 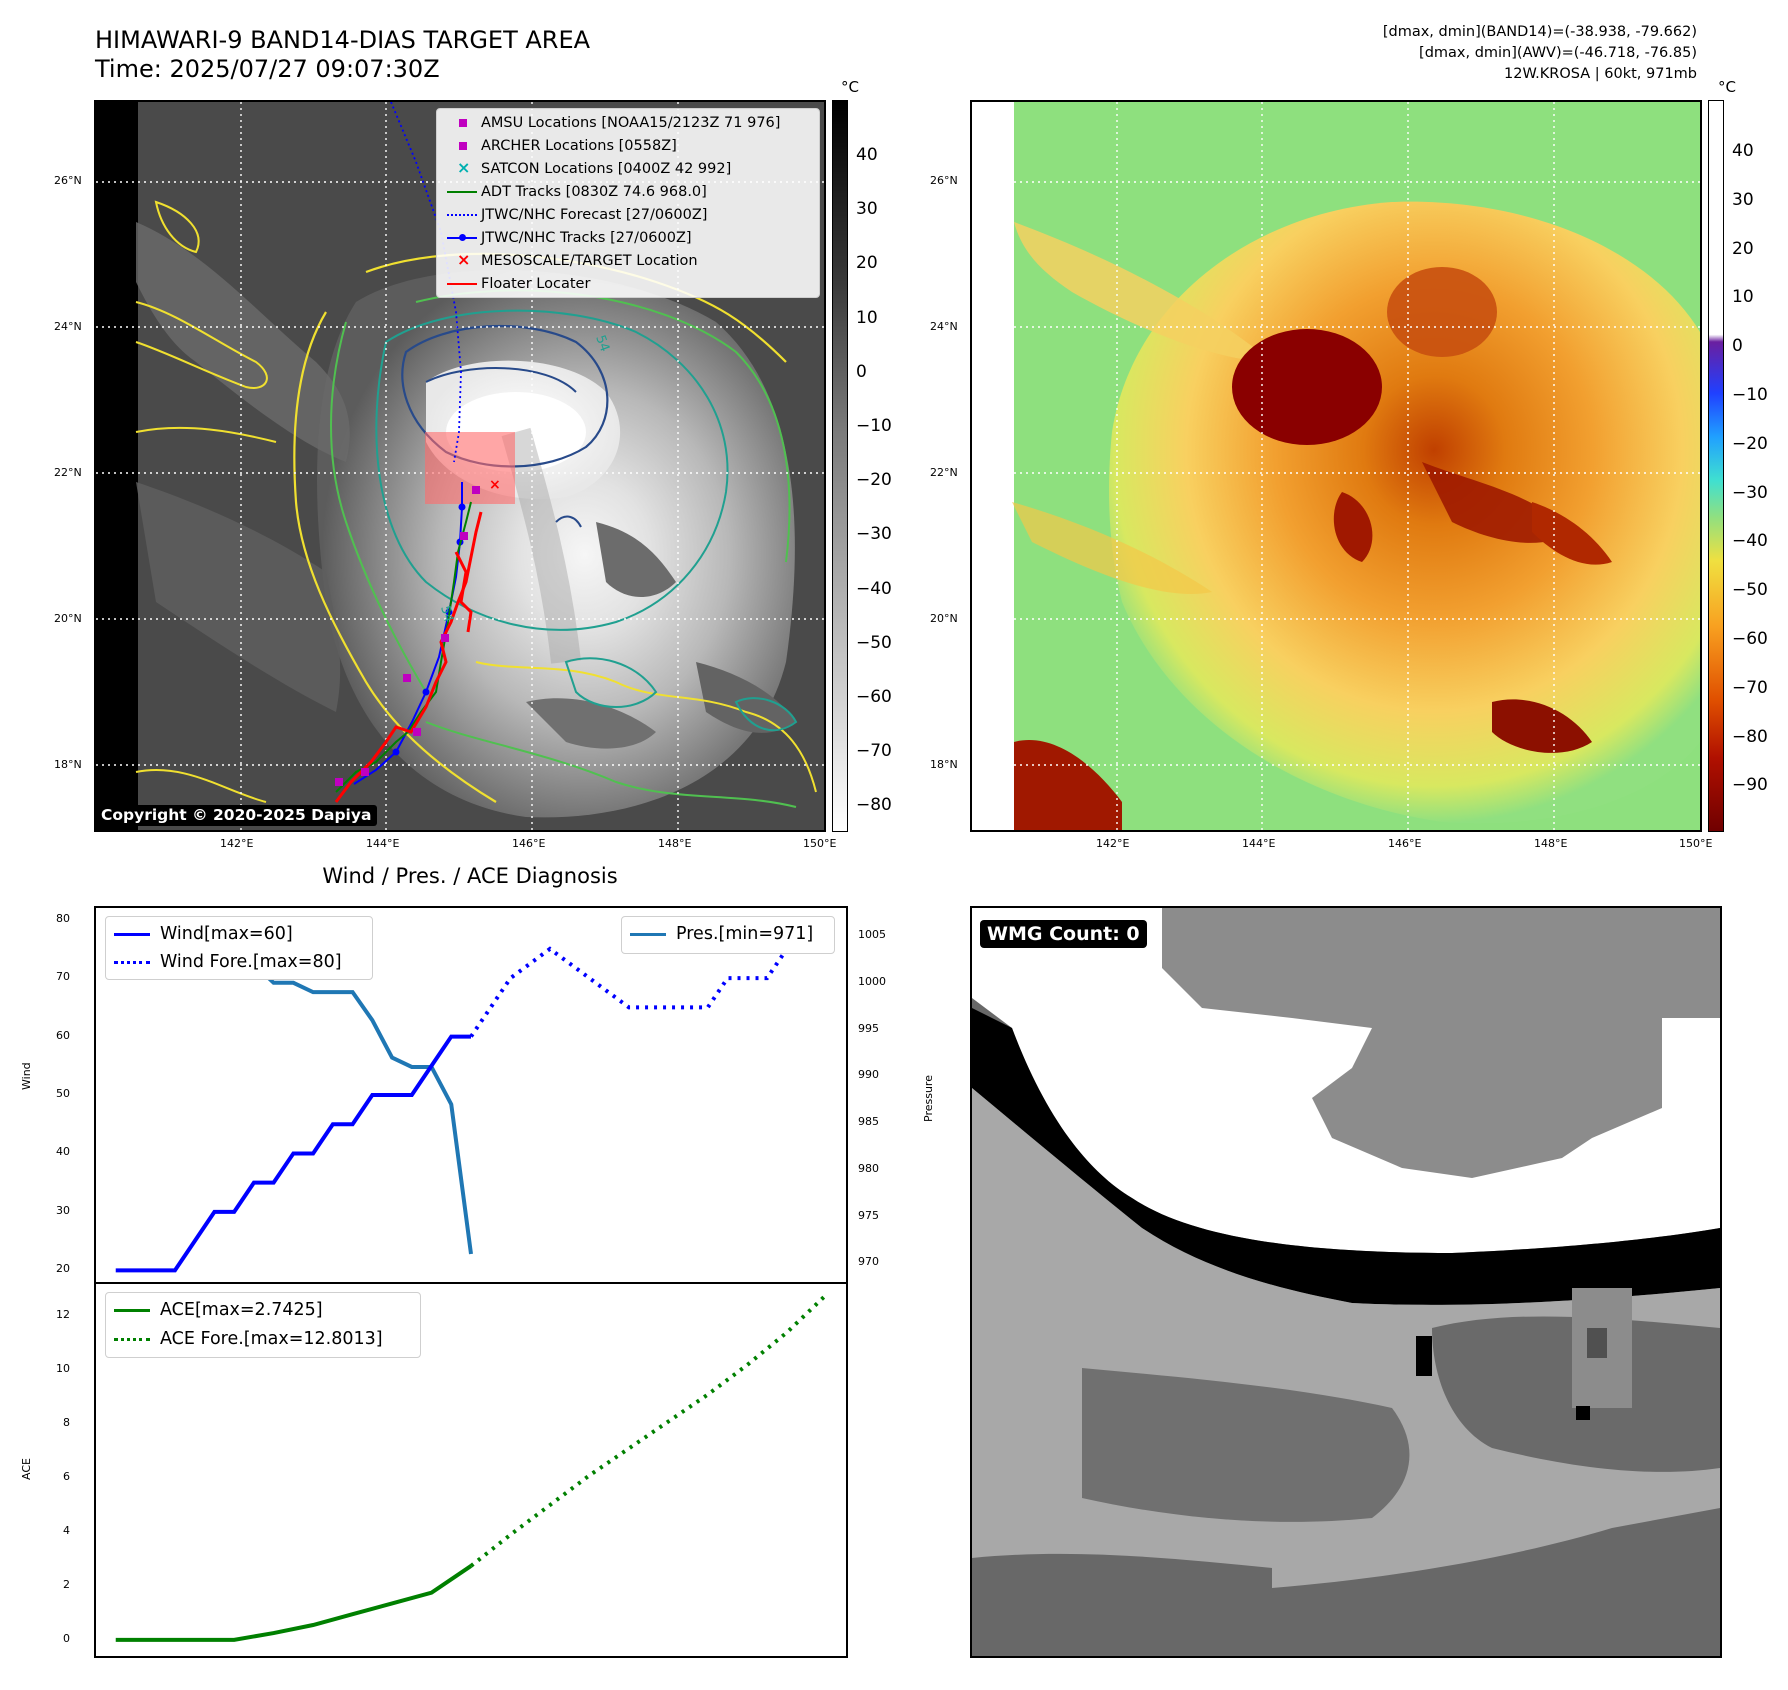 I want to click on target-area-box, so click(x=470, y=468).